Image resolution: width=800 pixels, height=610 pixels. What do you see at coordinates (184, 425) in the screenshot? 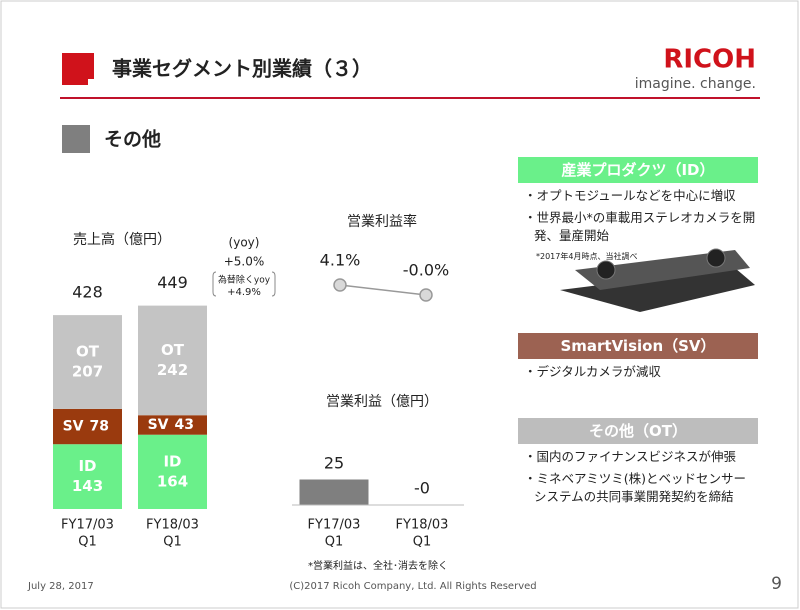
I see `segment-value: 43` at bounding box center [184, 425].